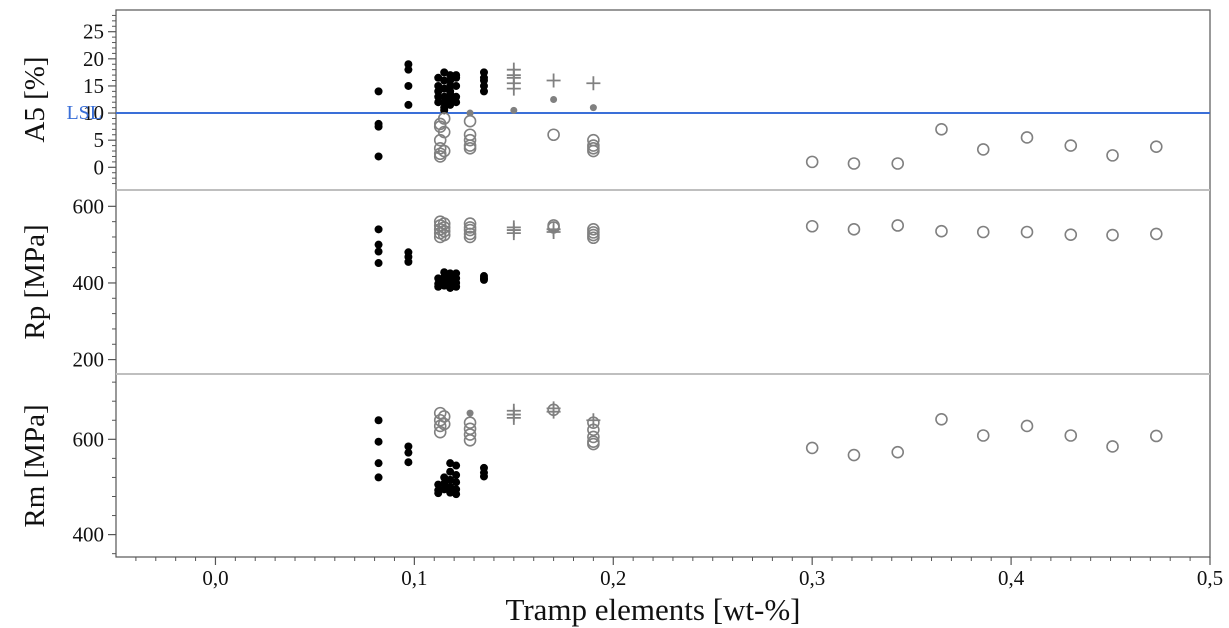 The height and width of the screenshot is (628, 1229). What do you see at coordinates (35, 465) in the screenshot?
I see `y-axis-title: Rm [MPa]` at bounding box center [35, 465].